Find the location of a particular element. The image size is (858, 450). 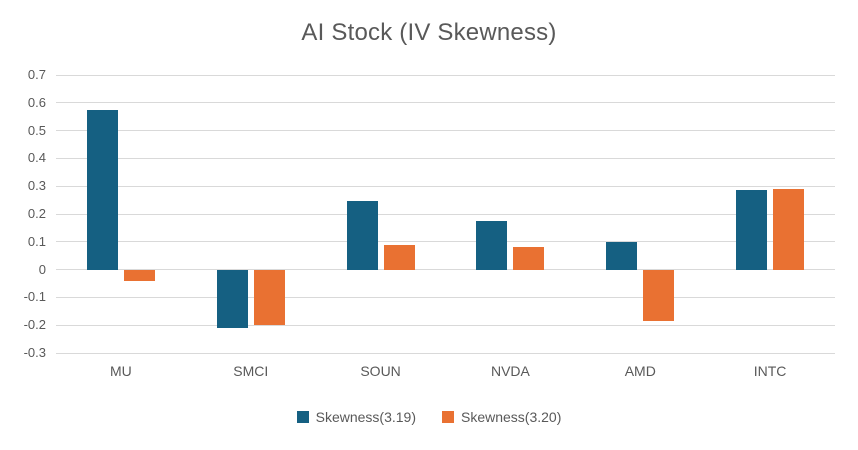

bar-intc-series1 is located at coordinates (752, 230).